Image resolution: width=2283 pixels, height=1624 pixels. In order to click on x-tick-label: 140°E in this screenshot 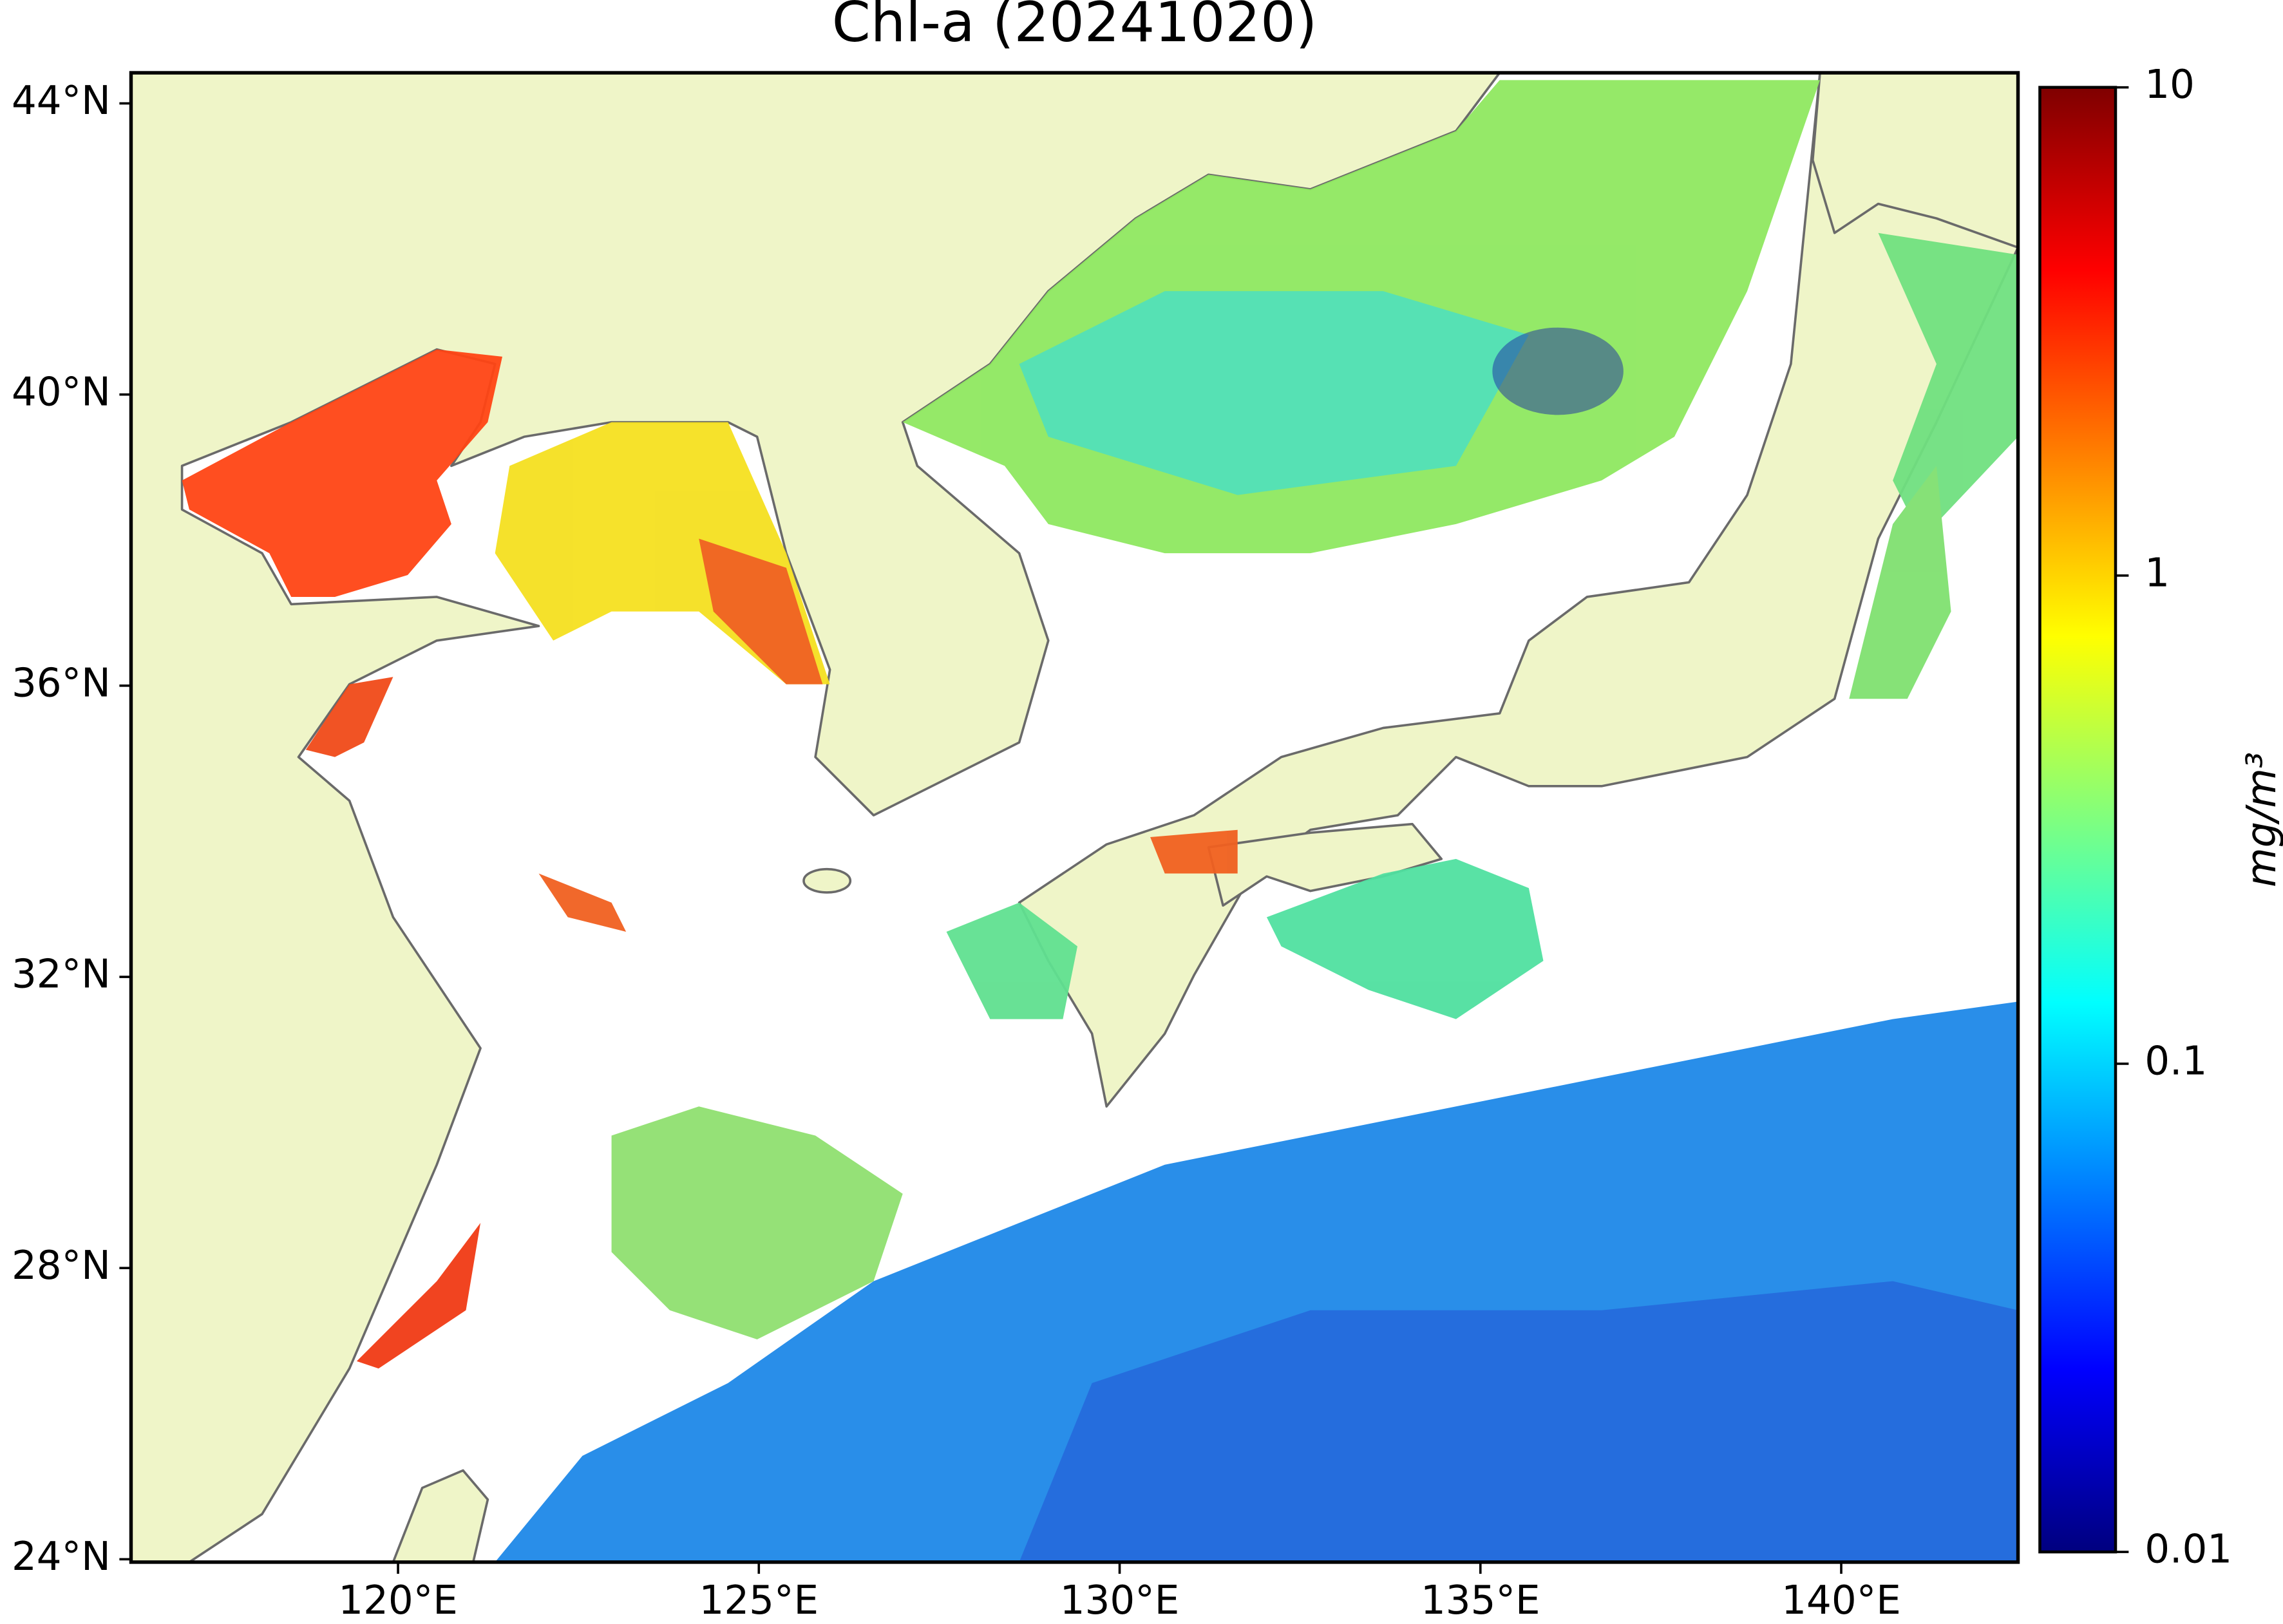, I will do `click(1841, 1601)`.